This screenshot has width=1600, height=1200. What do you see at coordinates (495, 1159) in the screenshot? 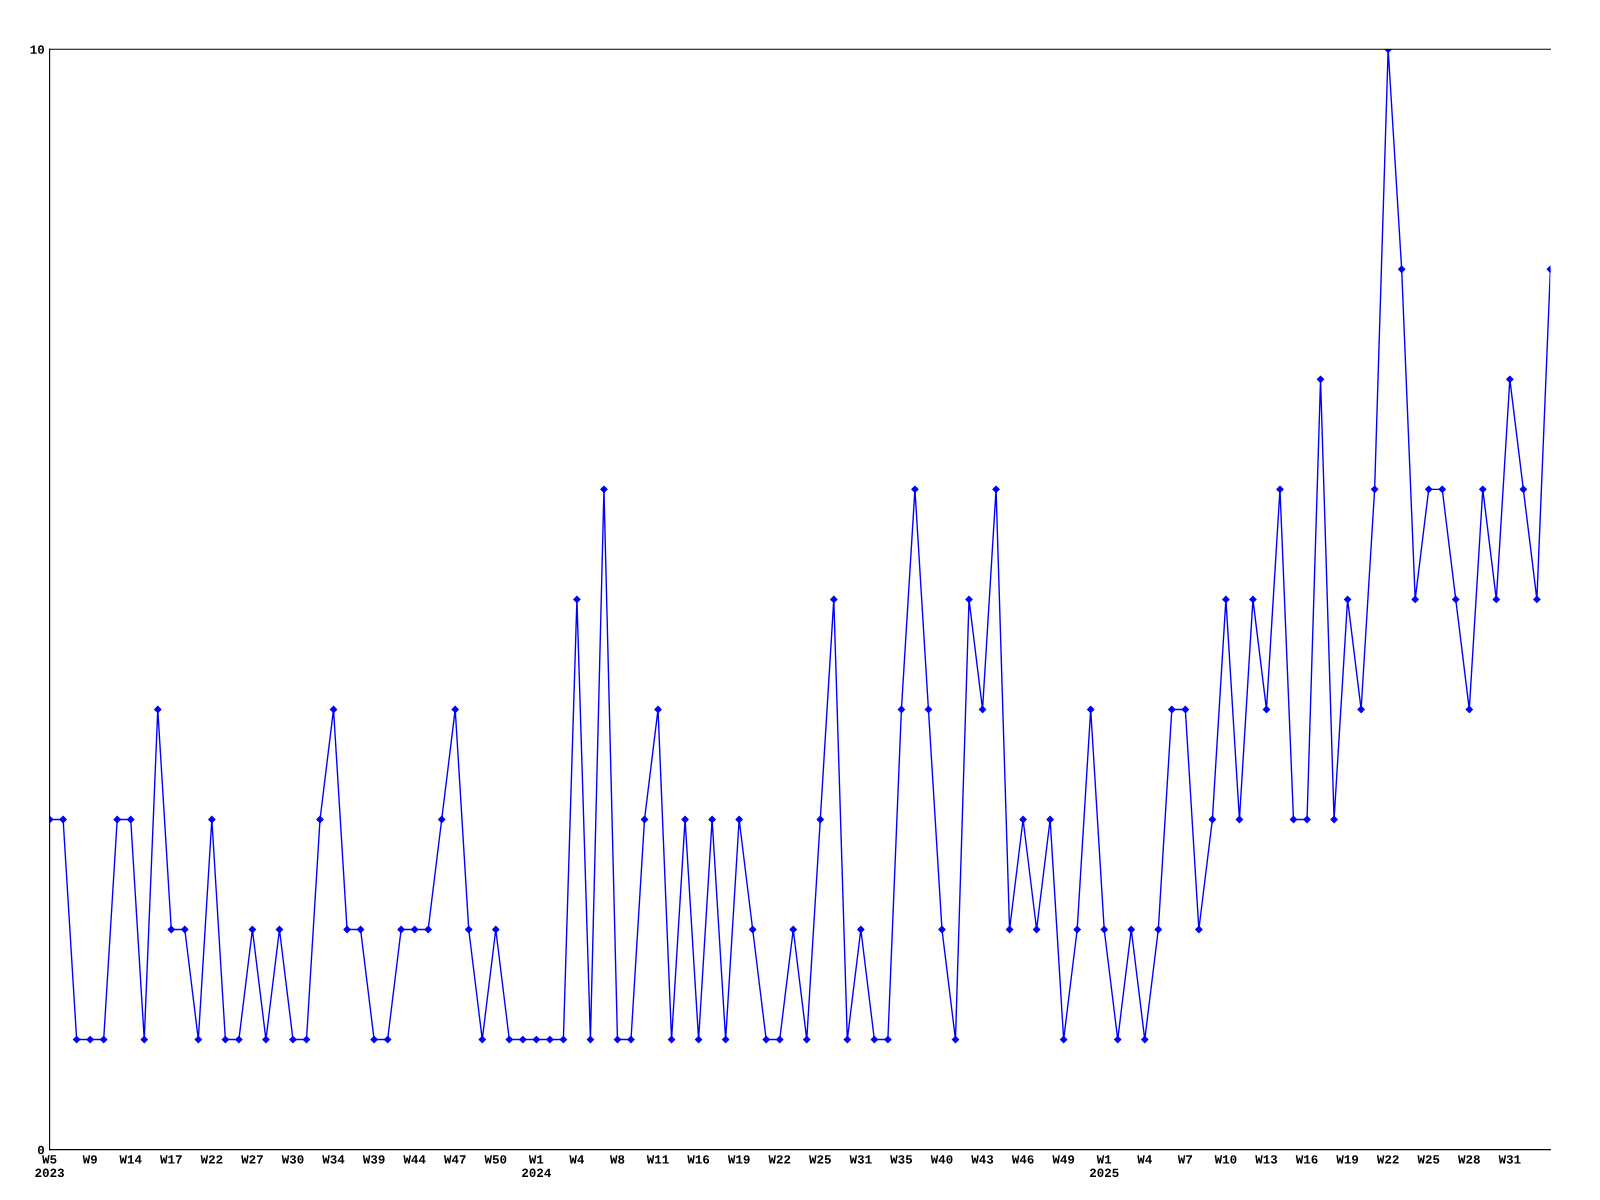
I see `x-tick-label: W50` at bounding box center [495, 1159].